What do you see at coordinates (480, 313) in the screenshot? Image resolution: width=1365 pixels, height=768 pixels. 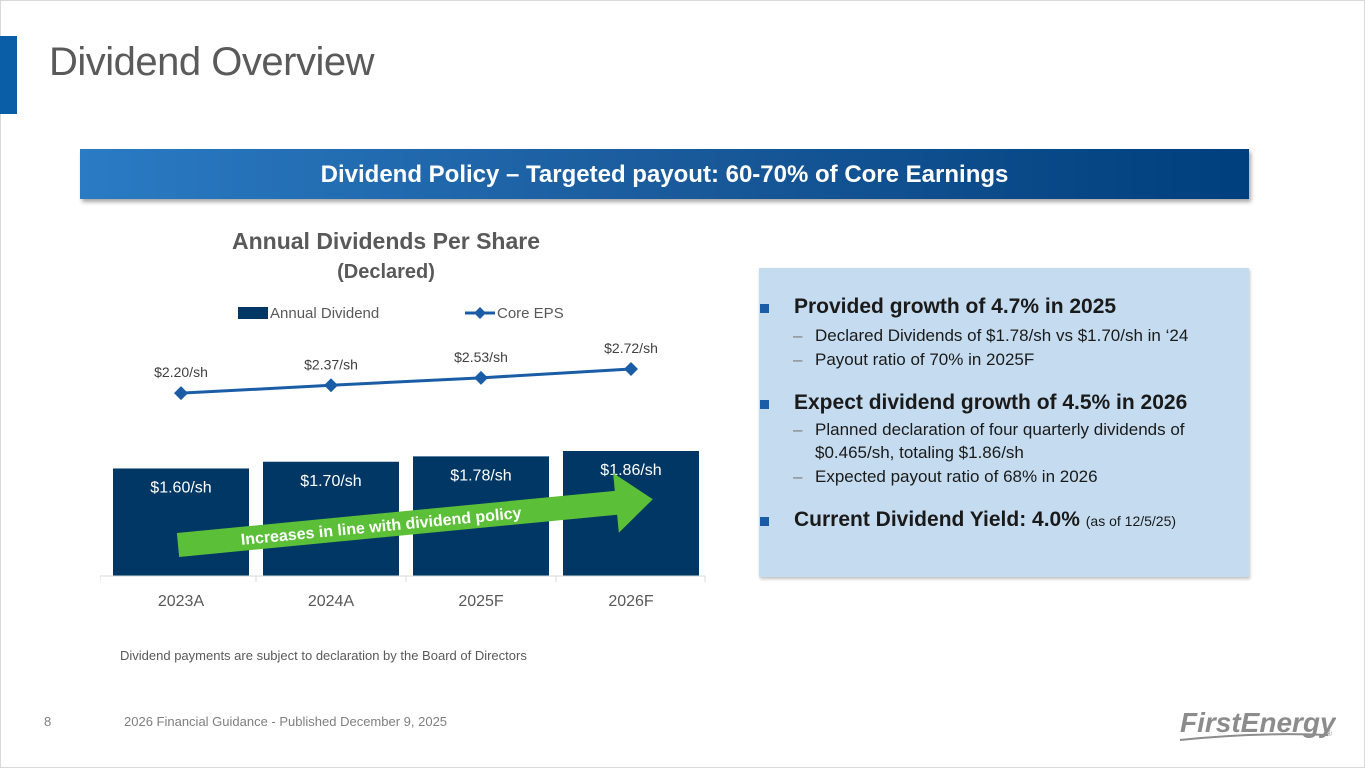 I see `legend-marker-core-eps` at bounding box center [480, 313].